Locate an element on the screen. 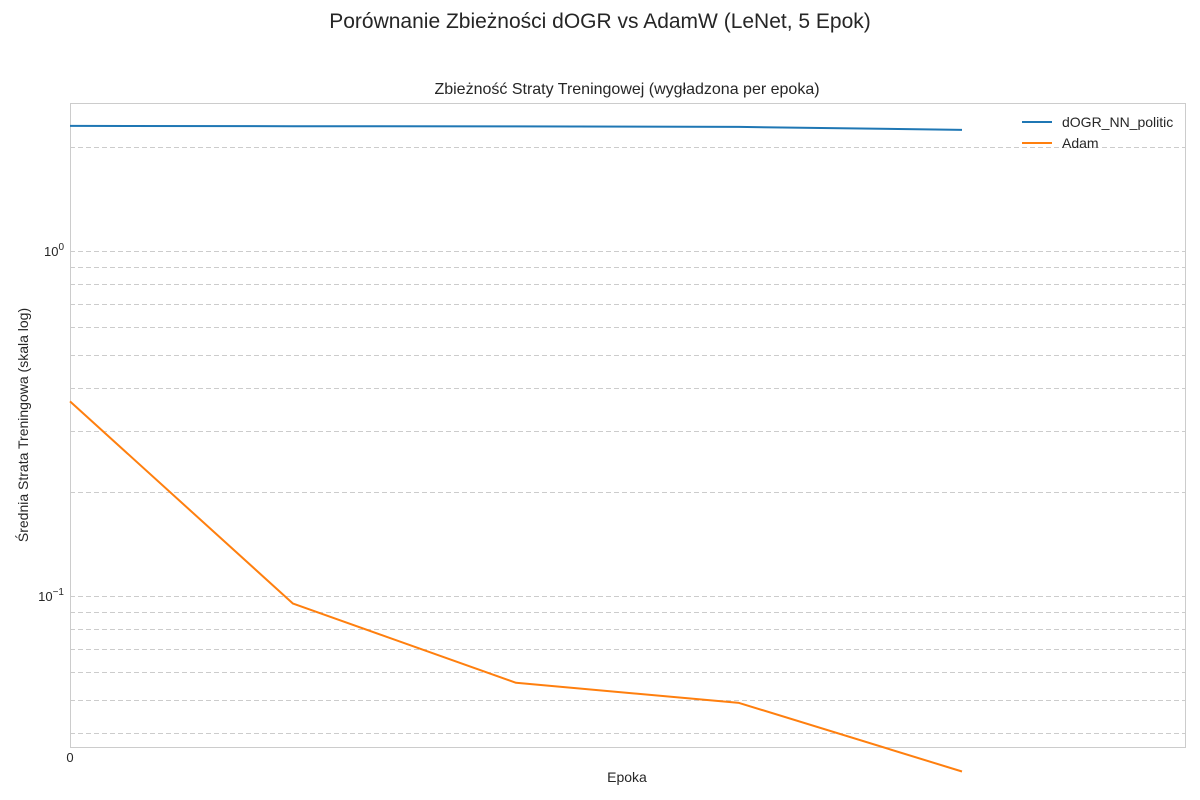 The width and height of the screenshot is (1200, 800). y-tick-label: 10⁻¹ is located at coordinates (51, 595).